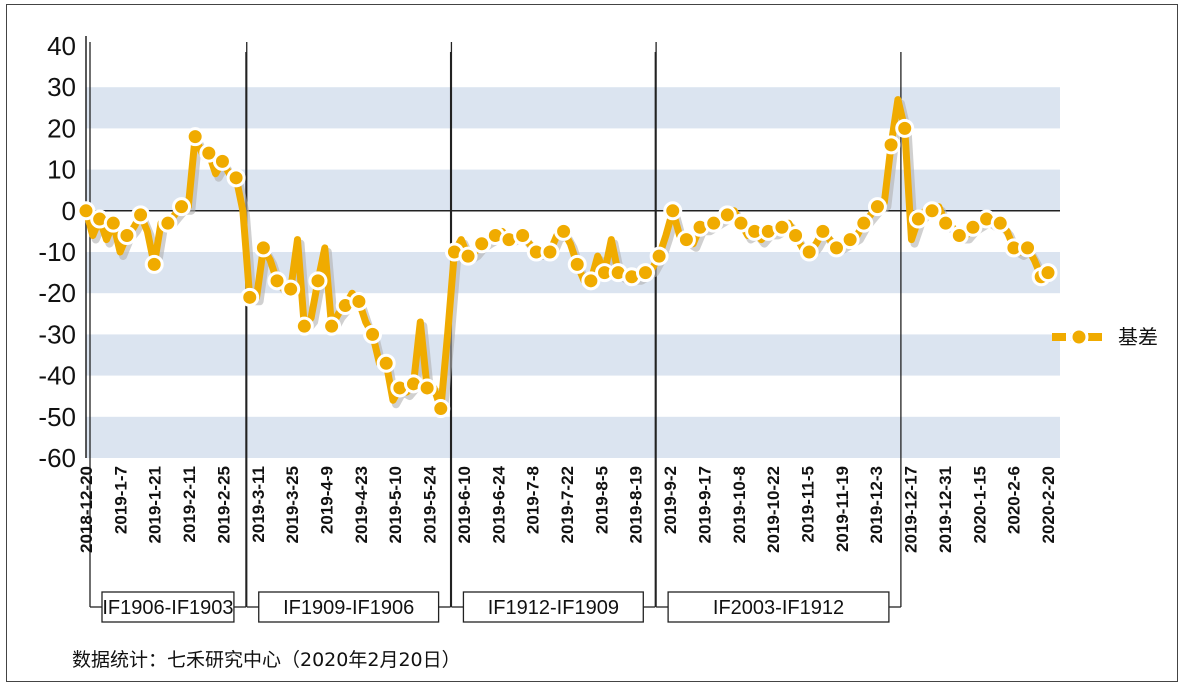 The width and height of the screenshot is (1188, 689). Describe the element at coordinates (1079, 337) in the screenshot. I see `legend-marker` at that location.